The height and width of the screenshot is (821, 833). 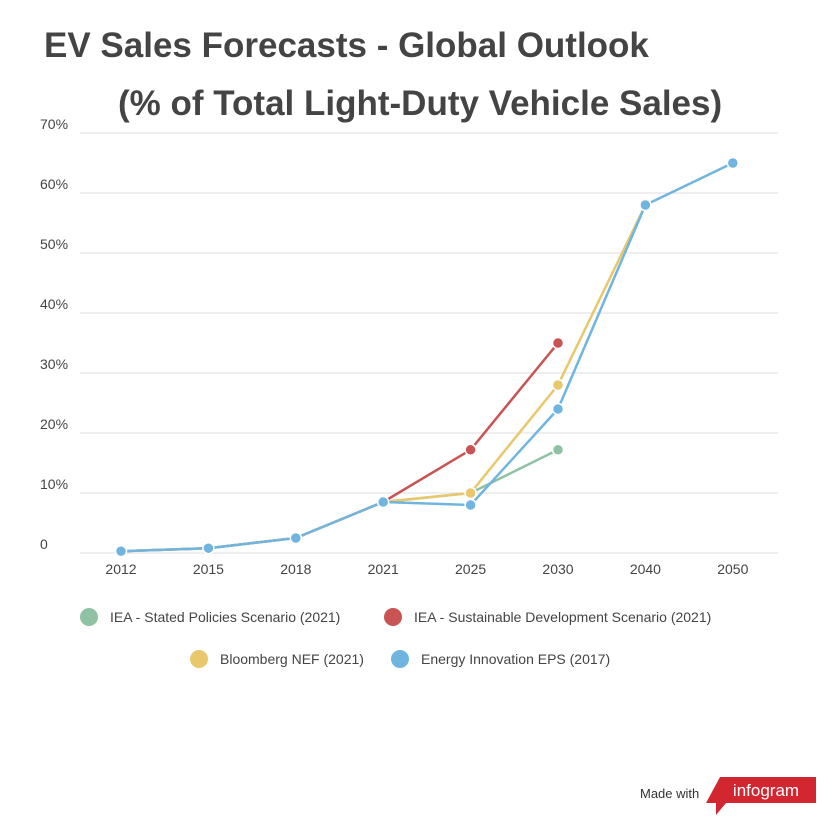 What do you see at coordinates (54, 484) in the screenshot?
I see `y-tick-label: 10%` at bounding box center [54, 484].